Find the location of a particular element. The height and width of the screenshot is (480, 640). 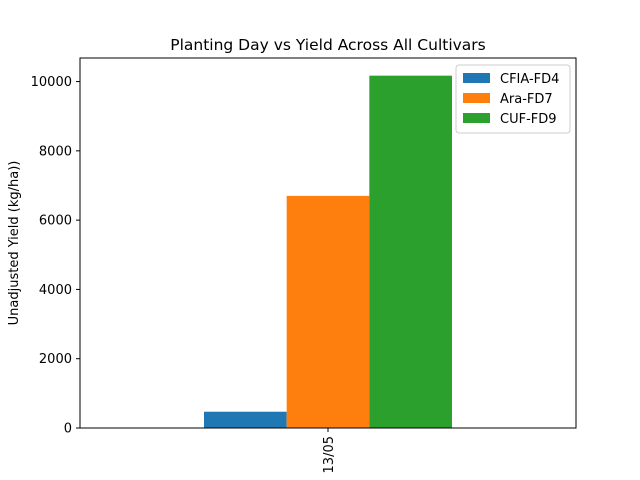

y-tick-label: 2000 is located at coordinates (55, 359).